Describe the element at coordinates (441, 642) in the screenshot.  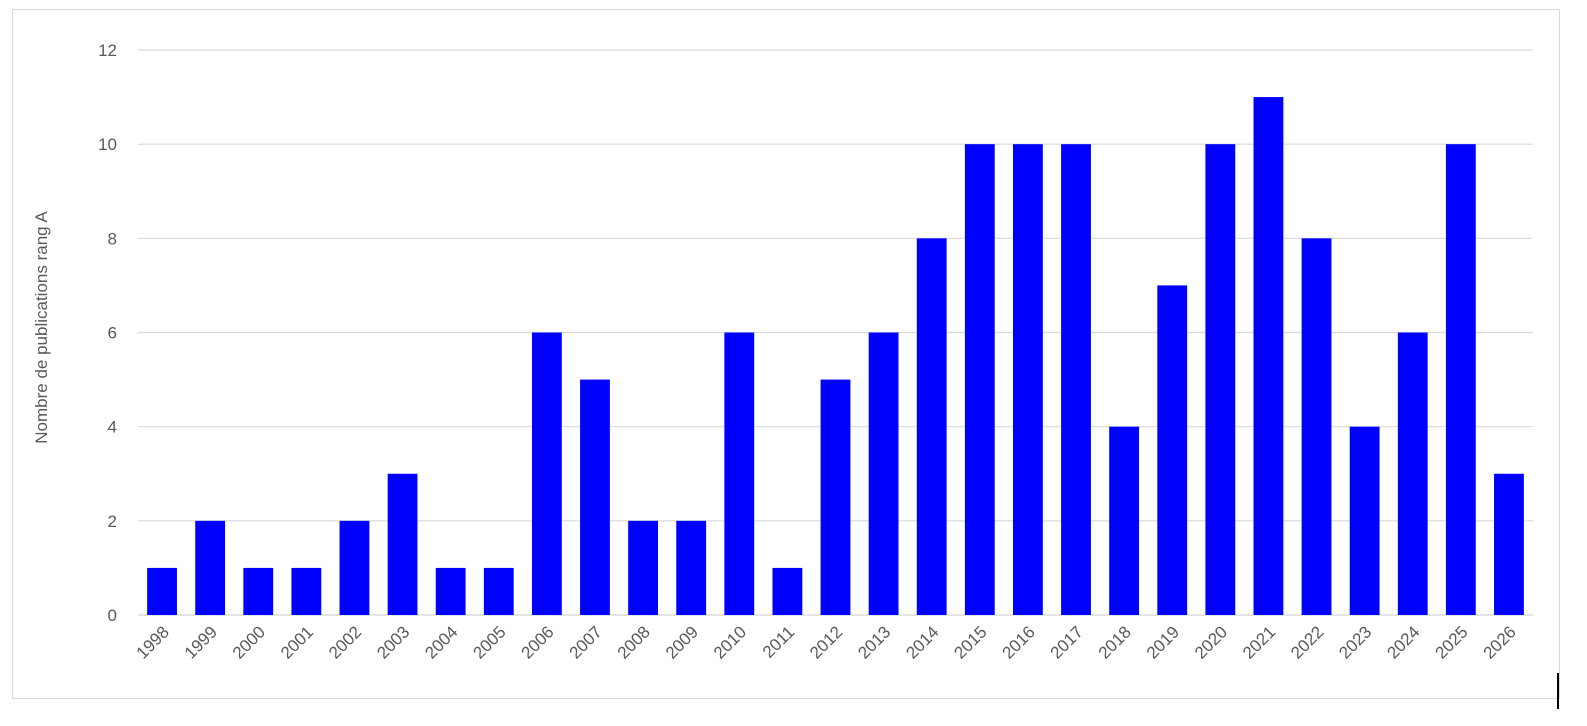
I see `x-tick-label: 2004` at that location.